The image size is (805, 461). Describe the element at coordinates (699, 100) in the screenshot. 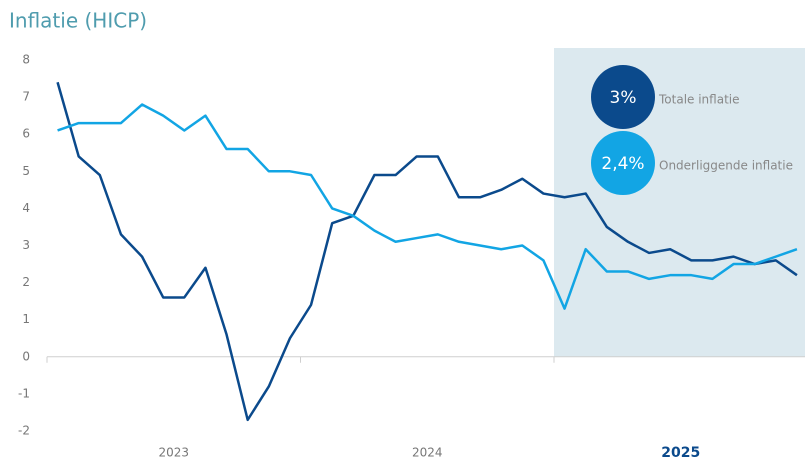

I see `legend-label: Totale inflatie` at that location.